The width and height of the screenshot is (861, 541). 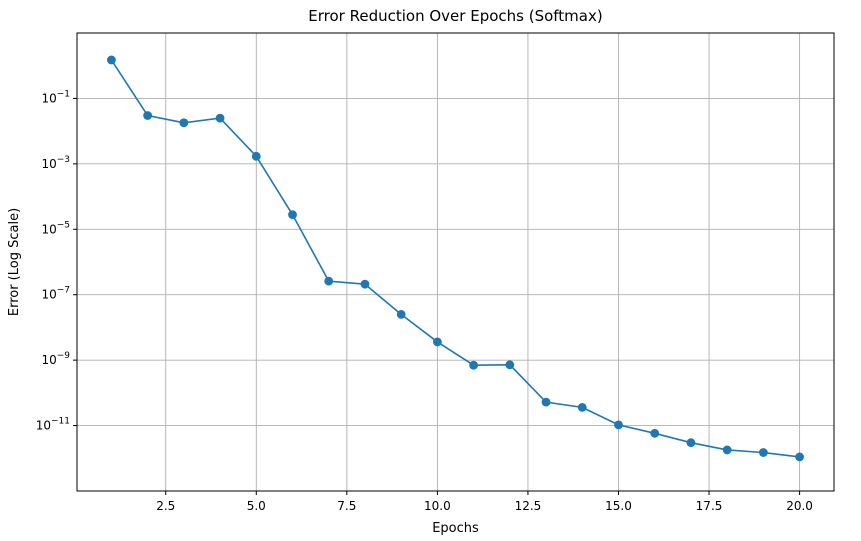 What do you see at coordinates (618, 506) in the screenshot?
I see `x-tick-label: 15.0` at bounding box center [618, 506].